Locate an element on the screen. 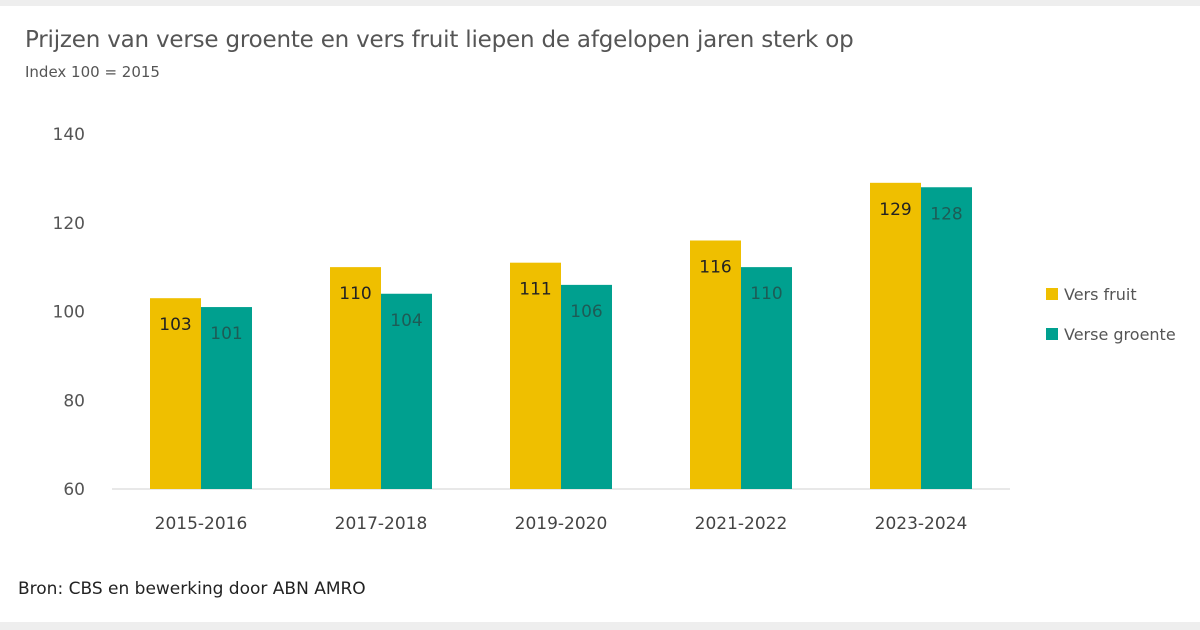  legend: Vers fruit Verse groente is located at coordinates (1111, 324).